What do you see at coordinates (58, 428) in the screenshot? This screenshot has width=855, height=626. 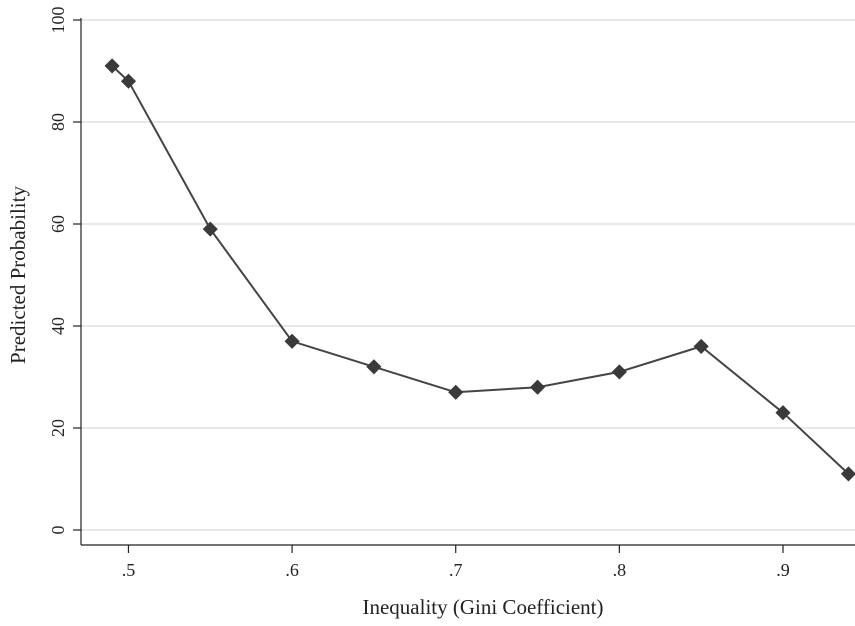 I see `y-tick-label: 20` at bounding box center [58, 428].